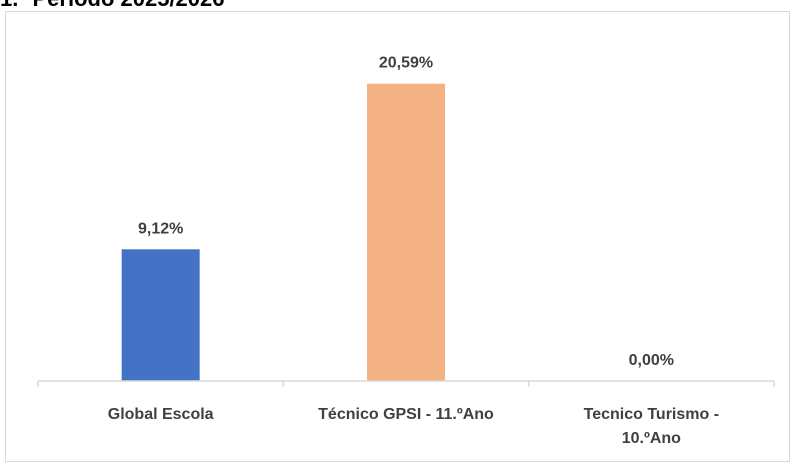  I want to click on category-label-1: Técnico GPSI - 11.ºAno, so click(406, 414).